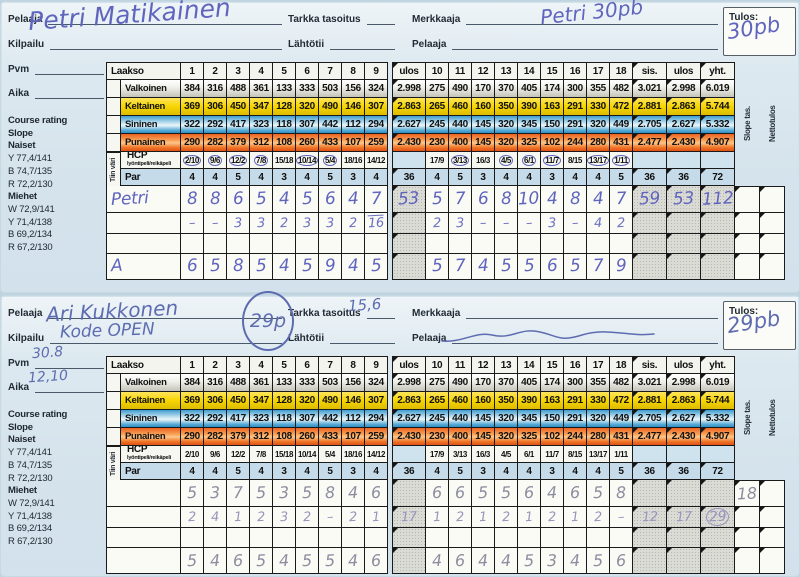 Image resolution: width=800 pixels, height=577 pixels. What do you see at coordinates (151, 89) in the screenshot?
I see `tee-name-cell: Valkoinen` at bounding box center [151, 89].